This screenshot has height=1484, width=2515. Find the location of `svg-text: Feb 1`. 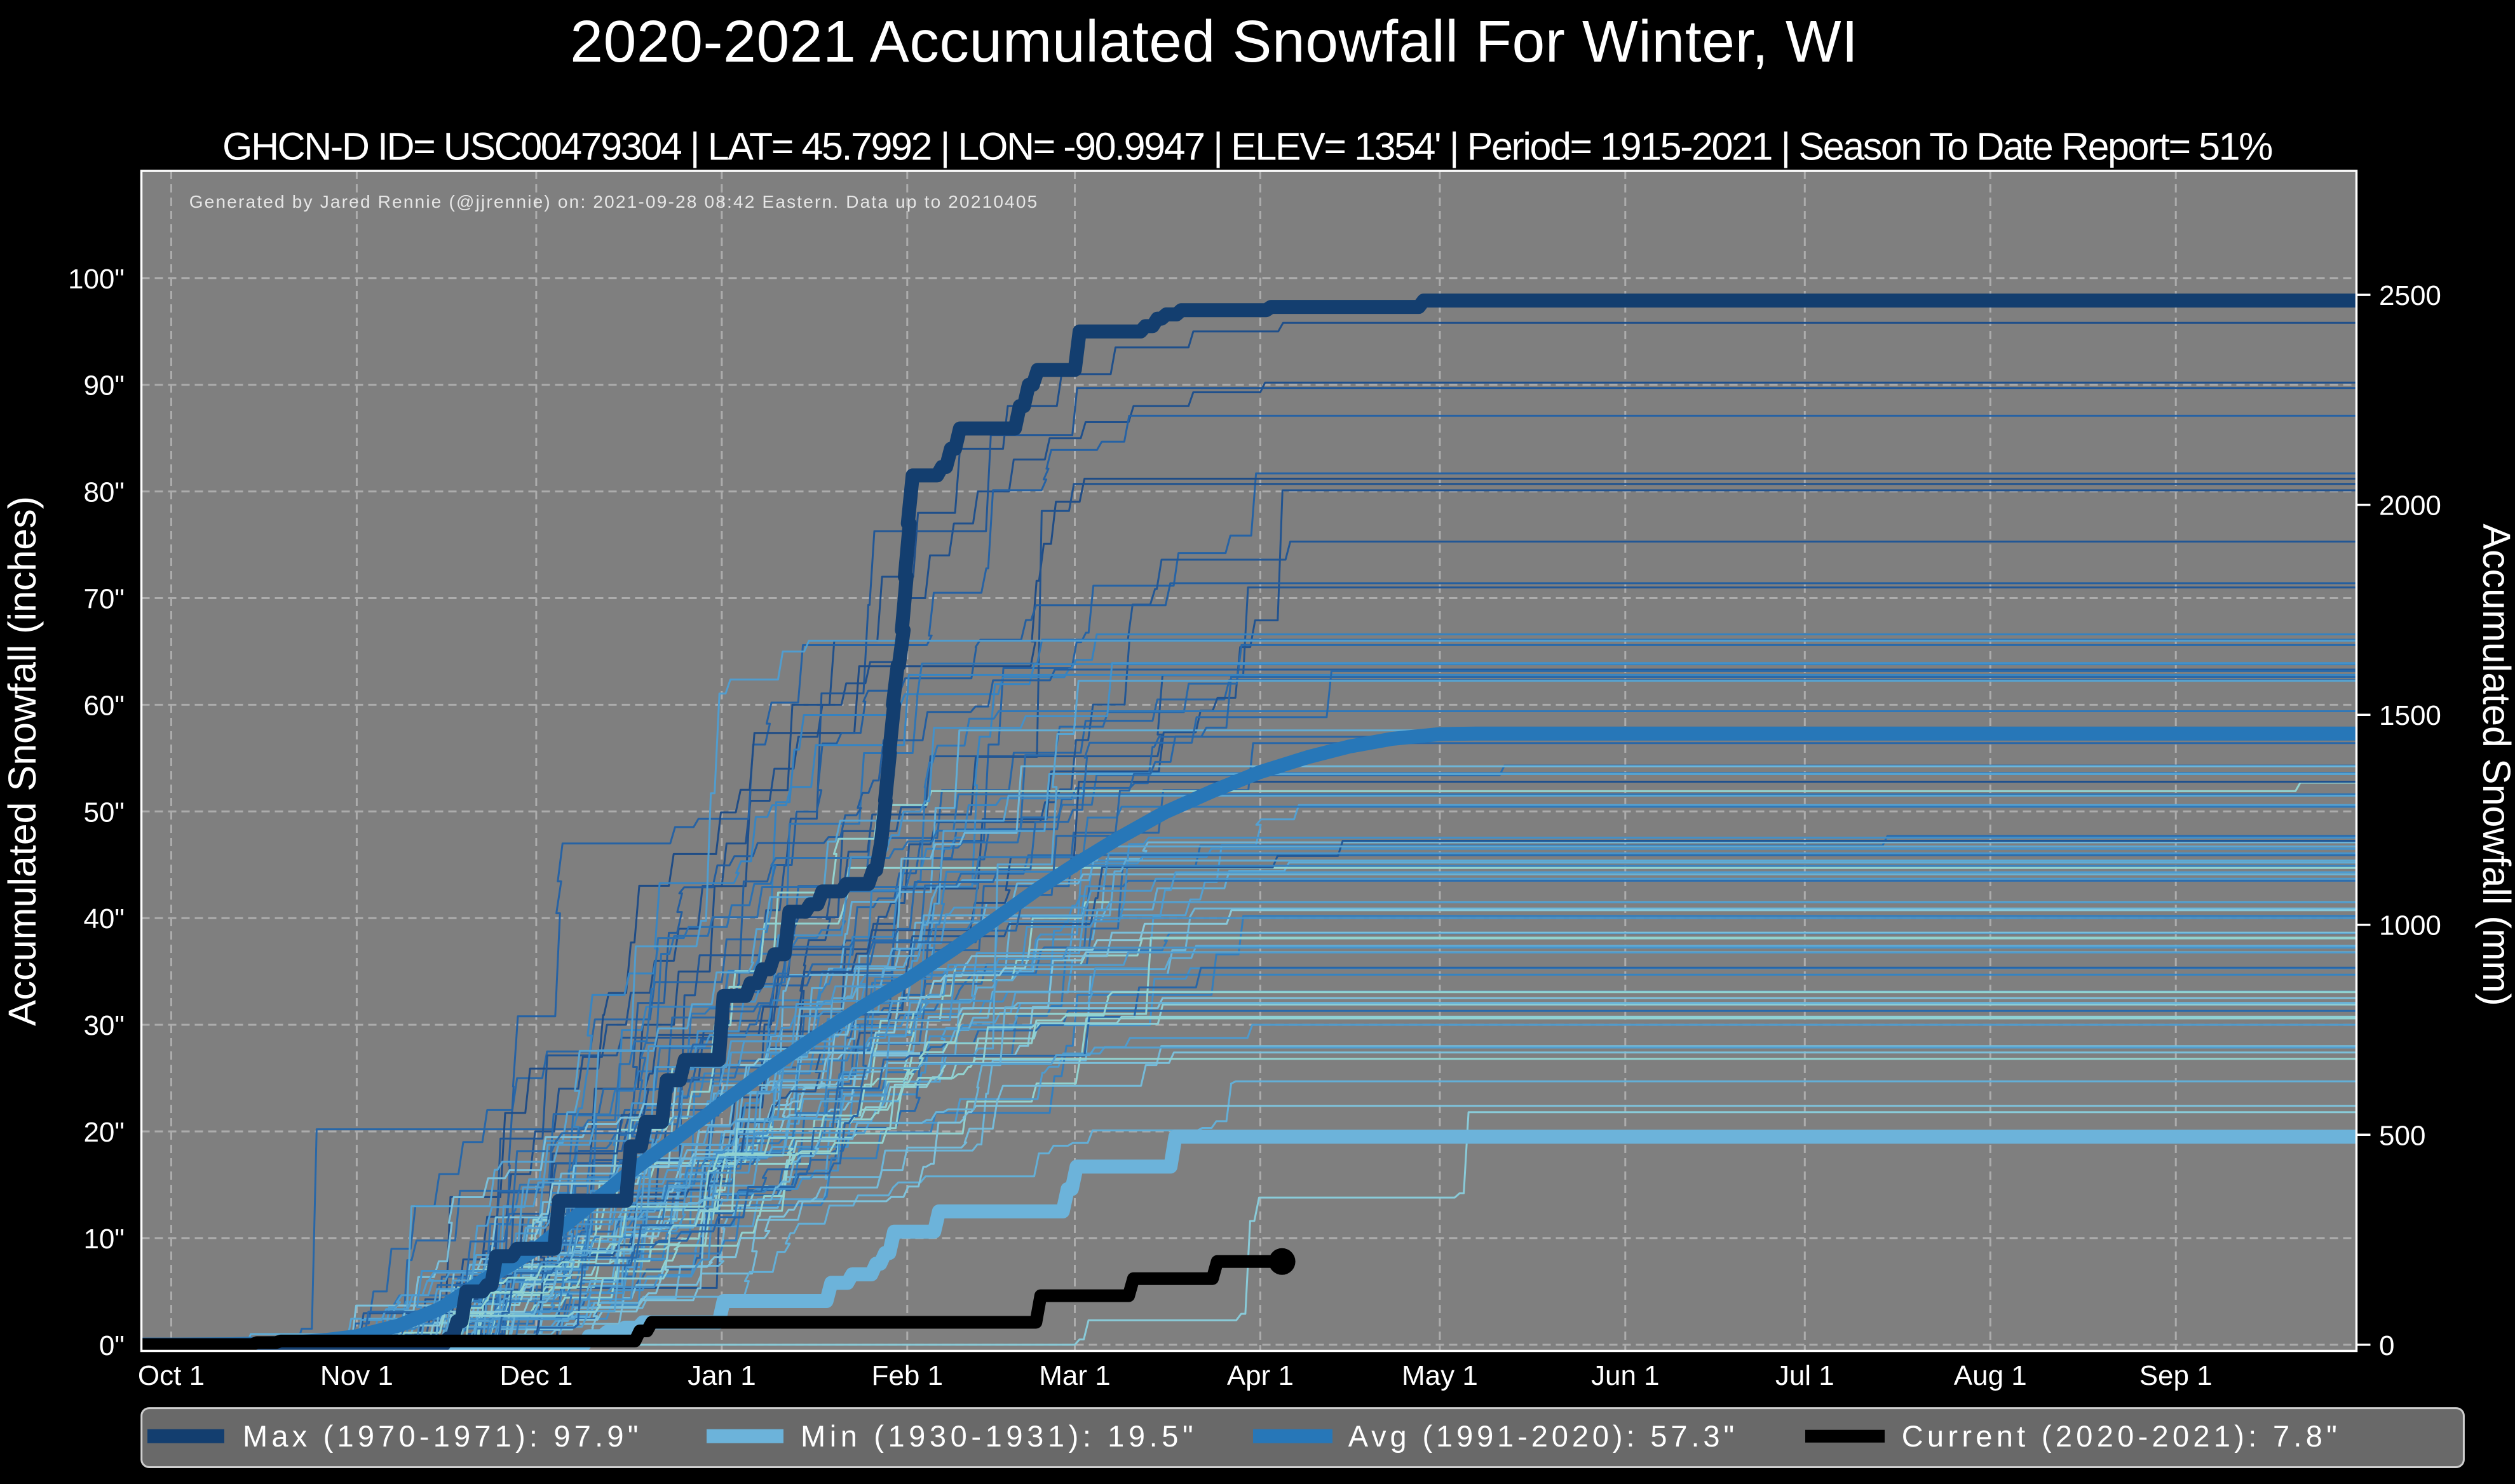

svg-text: Feb 1 is located at coordinates (908, 1375).